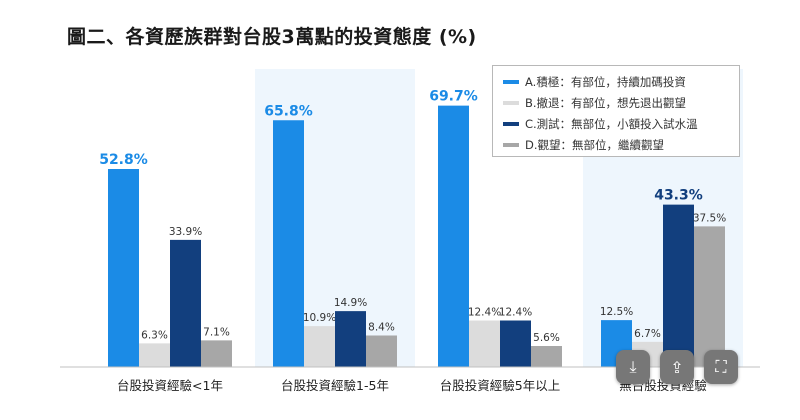 The width and height of the screenshot is (800, 420). What do you see at coordinates (185, 232) in the screenshot?
I see `data-label: 33.9%` at bounding box center [185, 232].